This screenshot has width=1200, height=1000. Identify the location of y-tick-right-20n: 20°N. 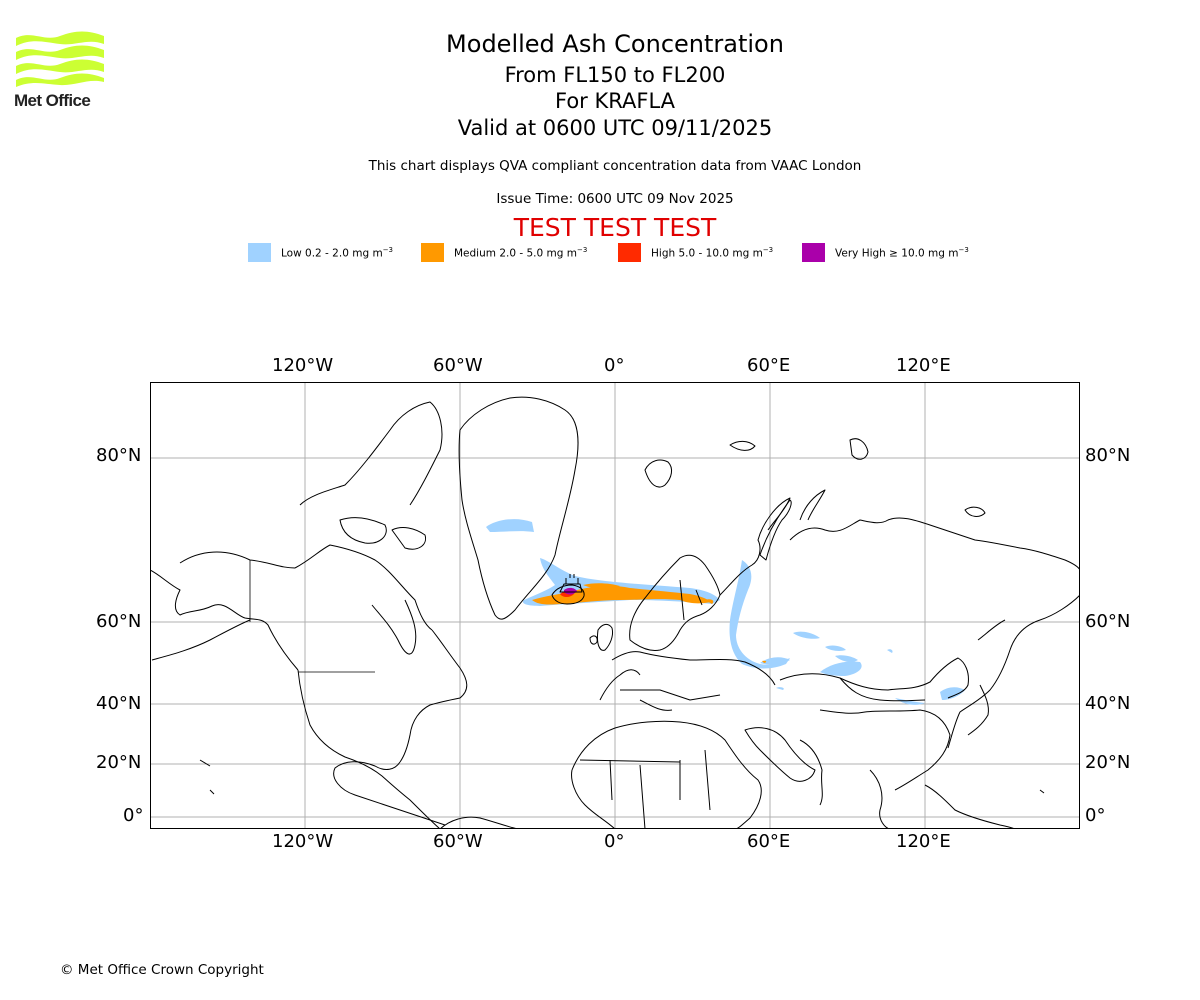
(1108, 762).